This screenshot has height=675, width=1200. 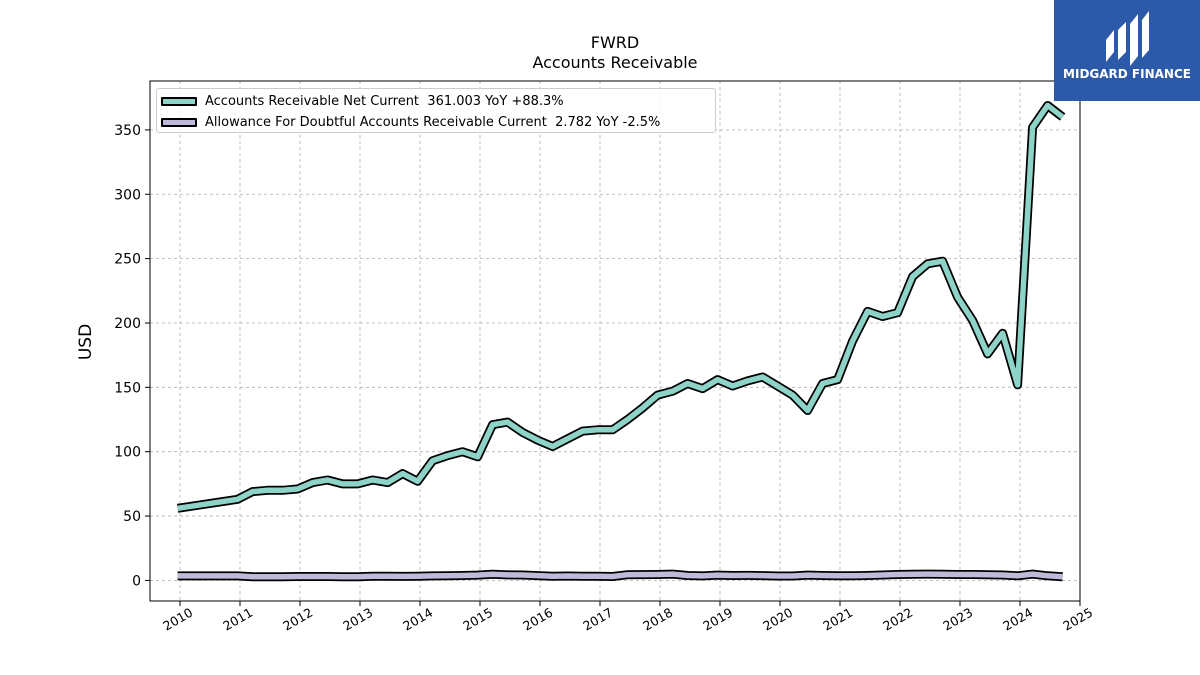 I want to click on x-tick-label: 2013, so click(x=357, y=619).